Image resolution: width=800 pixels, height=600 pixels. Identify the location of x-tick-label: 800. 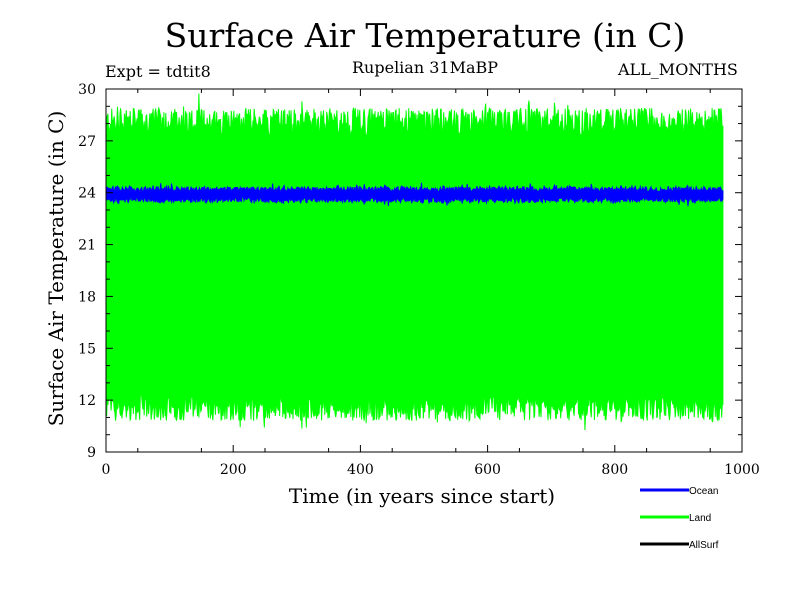
(614, 470).